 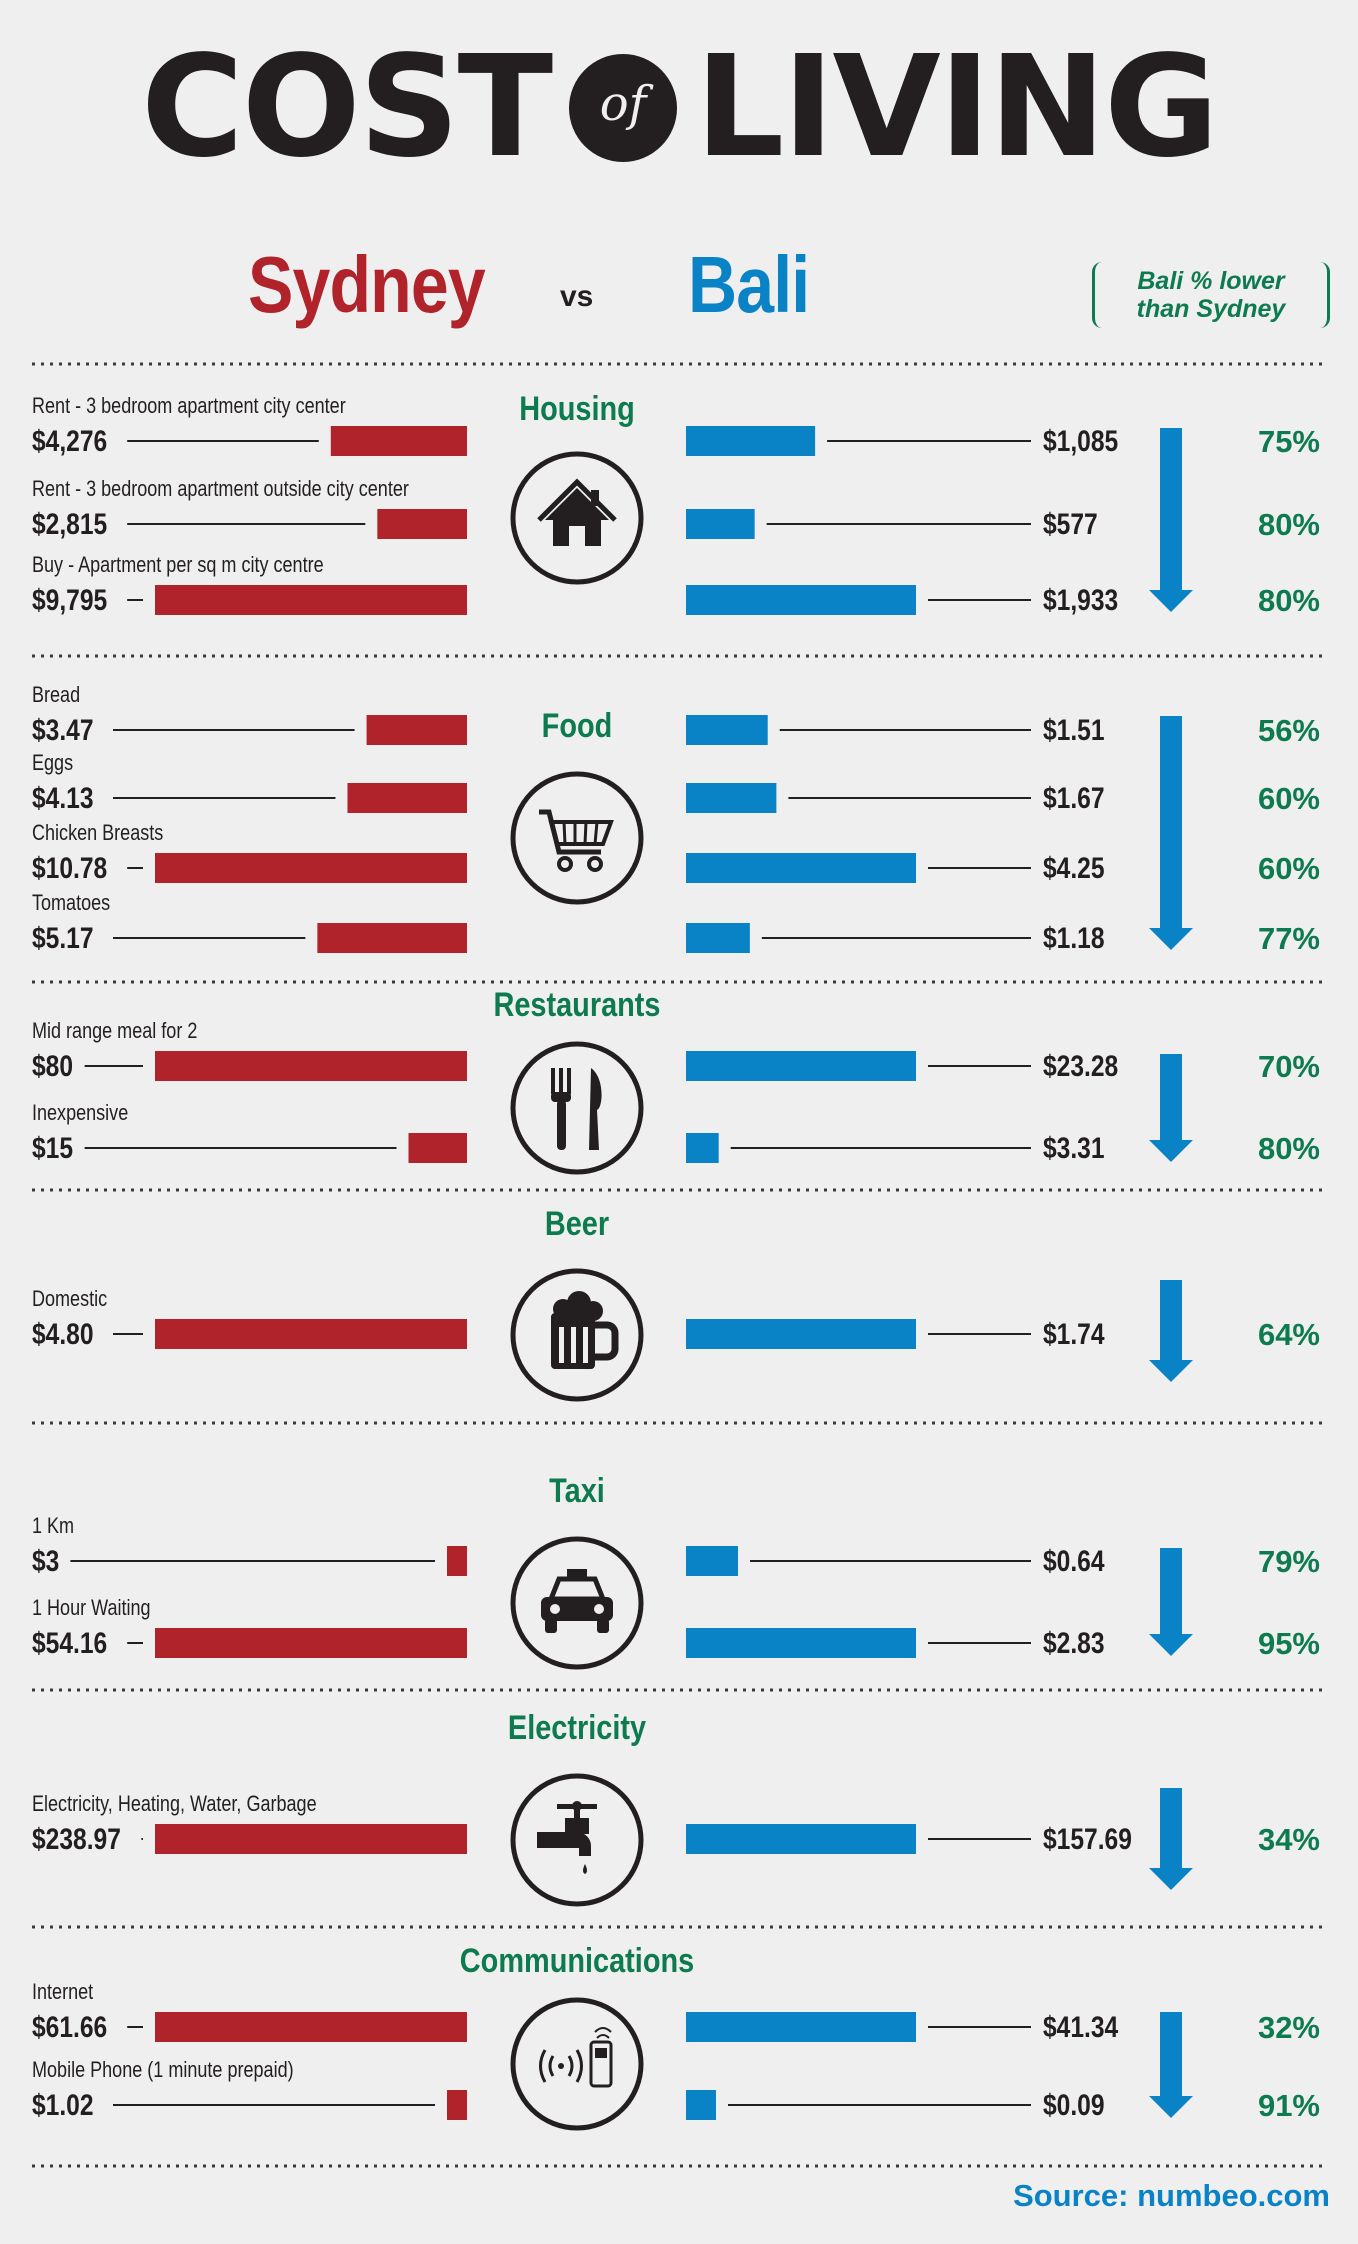 What do you see at coordinates (80, 1113) in the screenshot?
I see `item-label: Inexpensive` at bounding box center [80, 1113].